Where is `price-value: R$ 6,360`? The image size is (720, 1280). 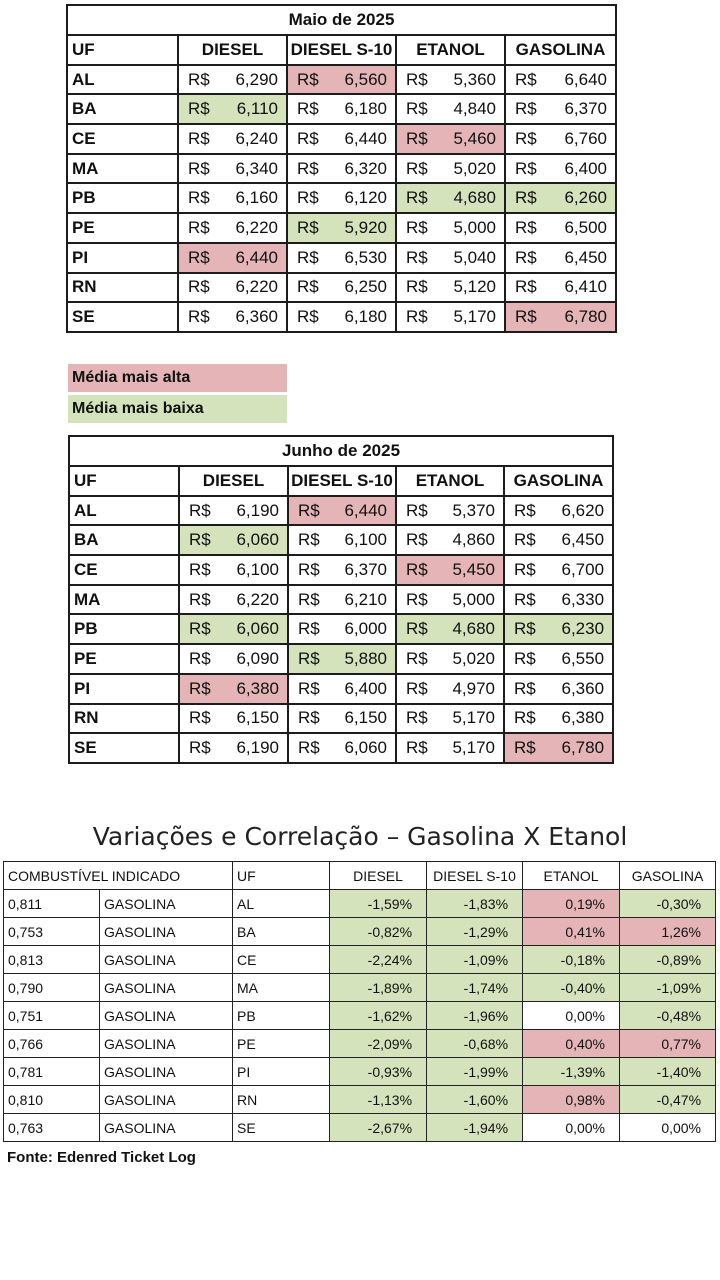
price-value: R$ 6,360 is located at coordinates (232, 317).